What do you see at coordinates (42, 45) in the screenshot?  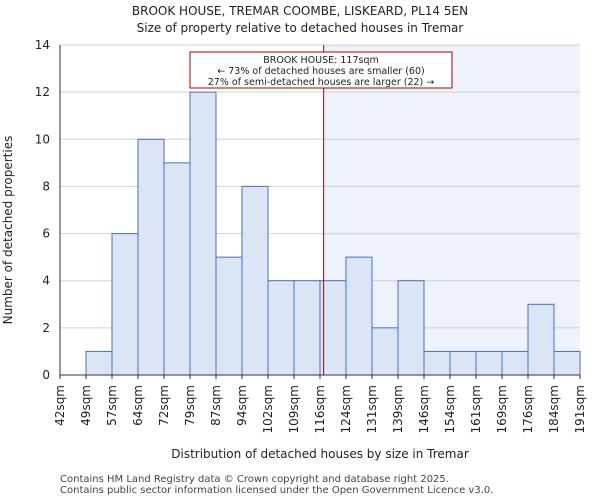 I see `y-tick-label: 14` at bounding box center [42, 45].